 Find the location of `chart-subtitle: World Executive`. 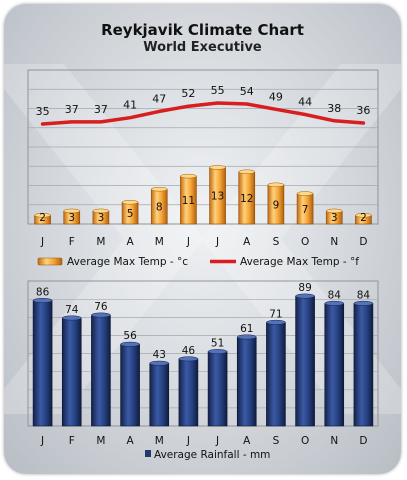

chart-subtitle: World Executive is located at coordinates (202, 47).